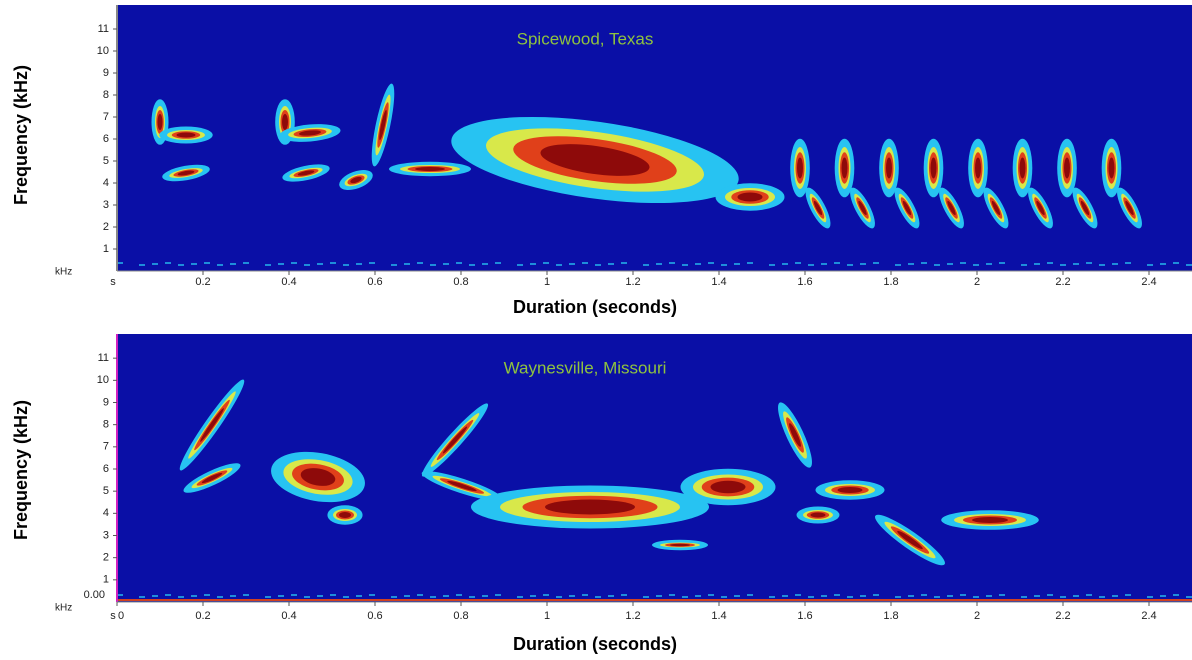 The height and width of the screenshot is (660, 1192). What do you see at coordinates (121, 616) in the screenshot?
I see `x-tick-label: 0` at bounding box center [121, 616].